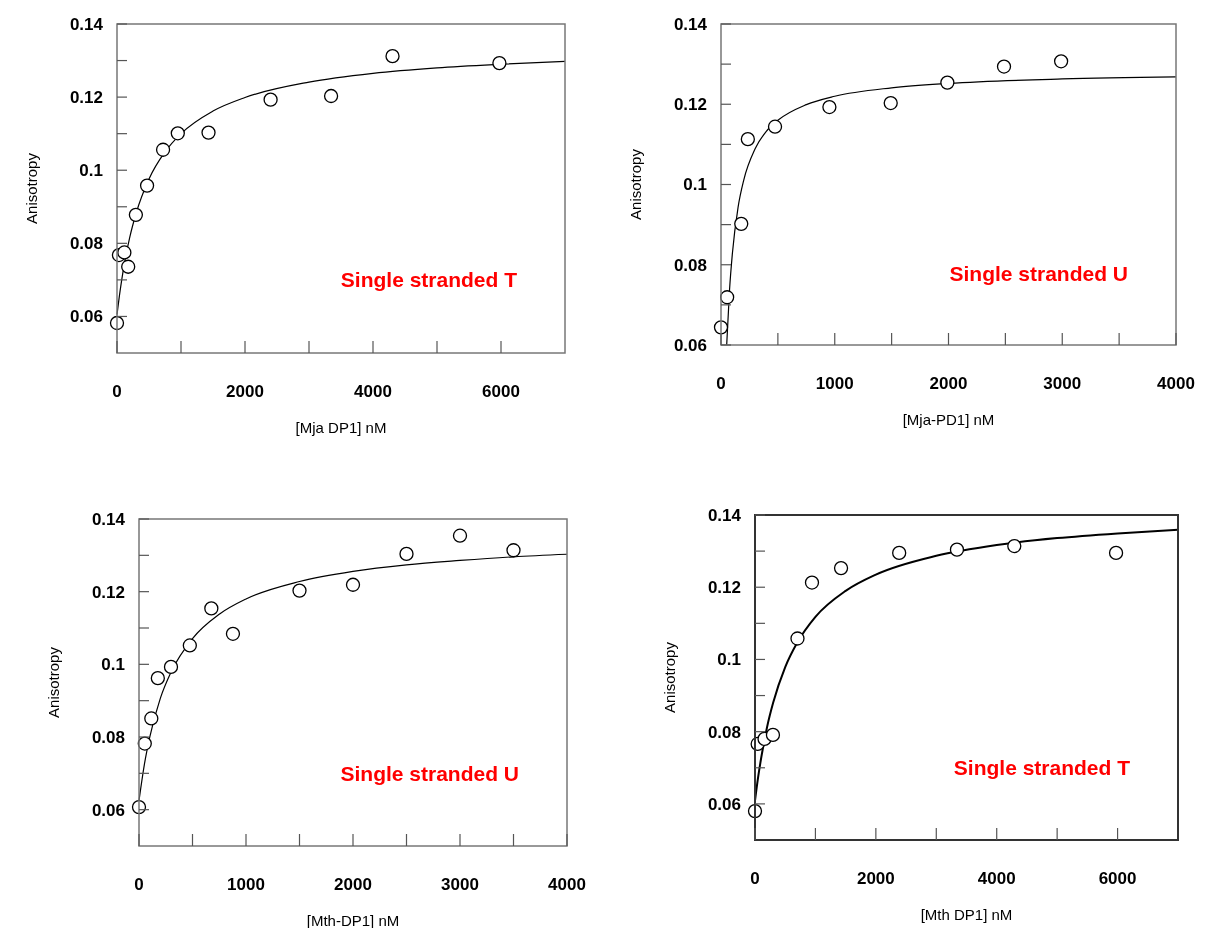 This screenshot has width=1211, height=928. Describe the element at coordinates (948, 419) in the screenshot. I see `x-axis-title: [Mja-PD1] nM` at that location.